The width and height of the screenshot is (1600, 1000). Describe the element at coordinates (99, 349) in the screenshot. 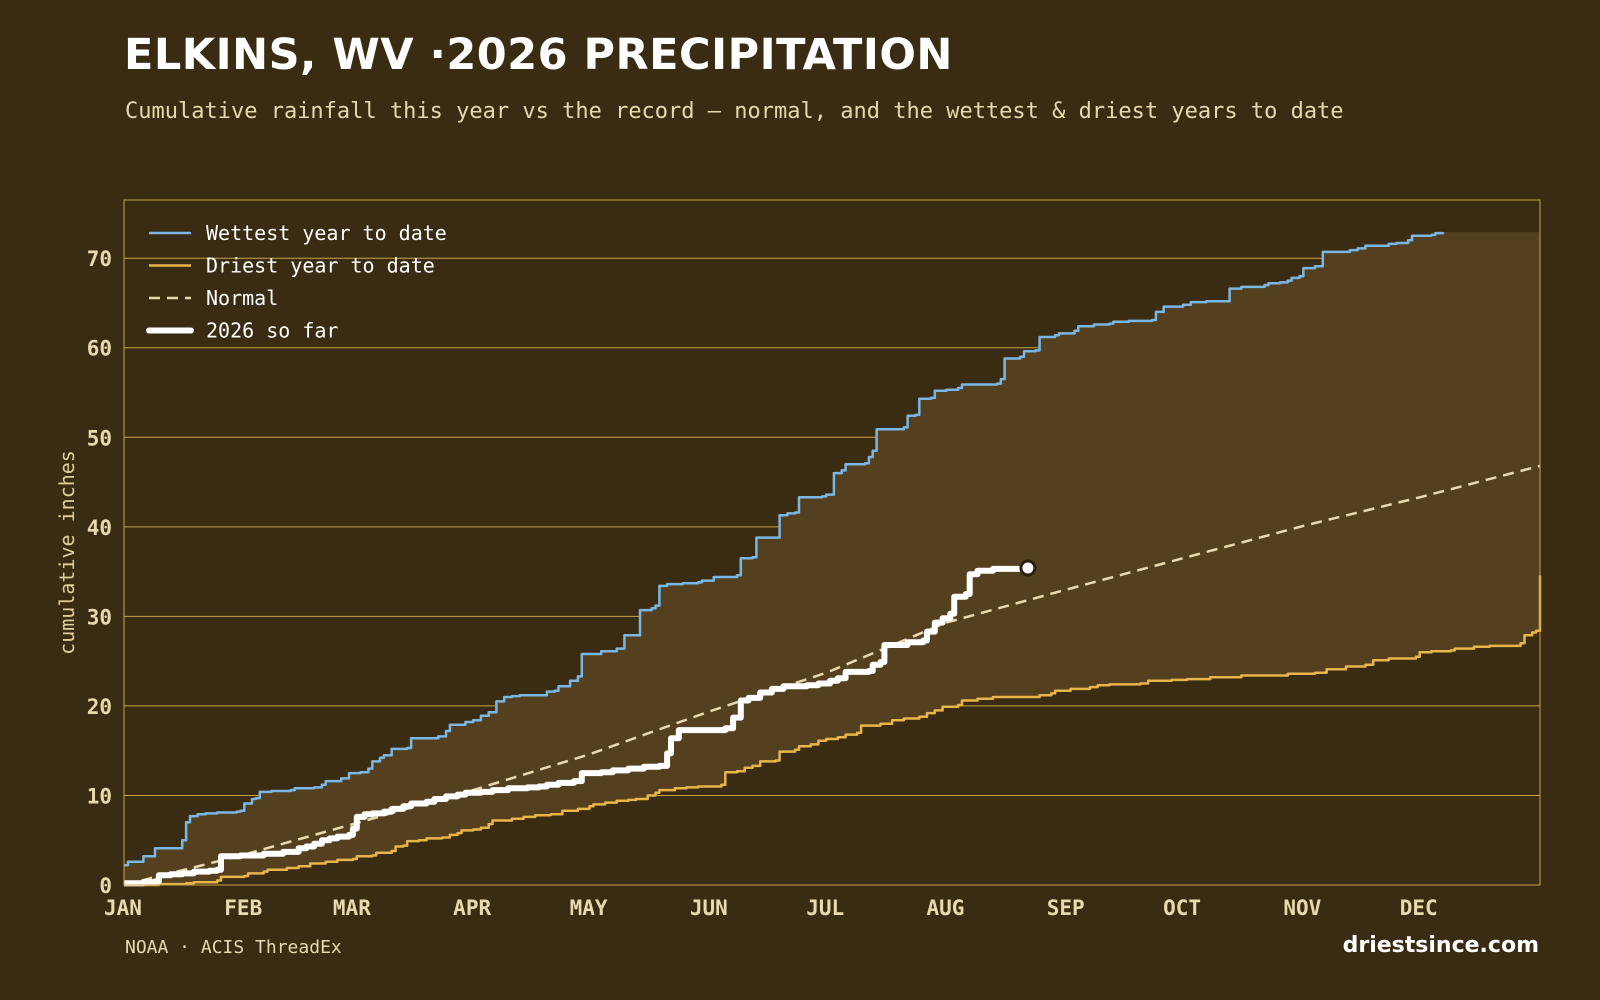

I see `y-tick-label: 60` at that location.